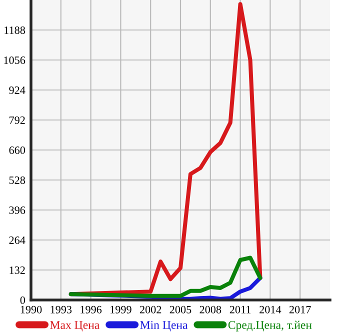 Image resolution: width=345 pixels, height=335 pixels. Describe the element at coordinates (15, 30) in the screenshot. I see `y-tick-label: 1188` at that location.